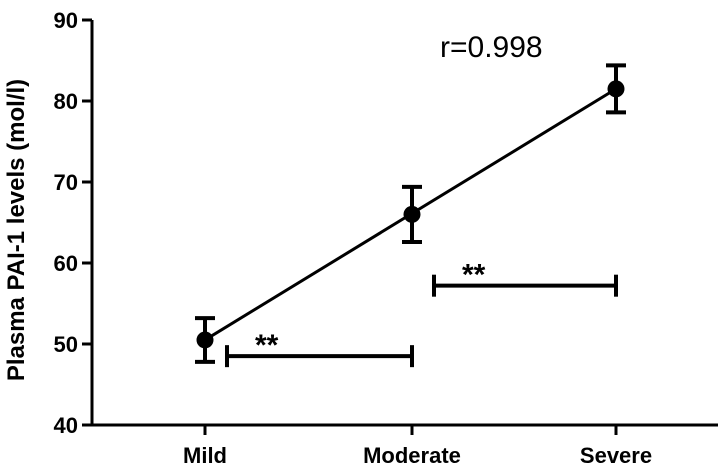 The image size is (724, 475). Describe the element at coordinates (66, 263) in the screenshot. I see `y-tick-label: 60` at that location.